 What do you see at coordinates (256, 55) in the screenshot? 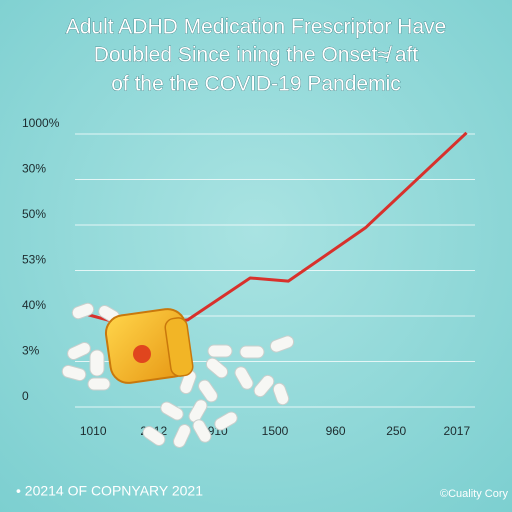
I see `chart-title: Doubled Since ining the Onset≉ aft` at bounding box center [256, 55].